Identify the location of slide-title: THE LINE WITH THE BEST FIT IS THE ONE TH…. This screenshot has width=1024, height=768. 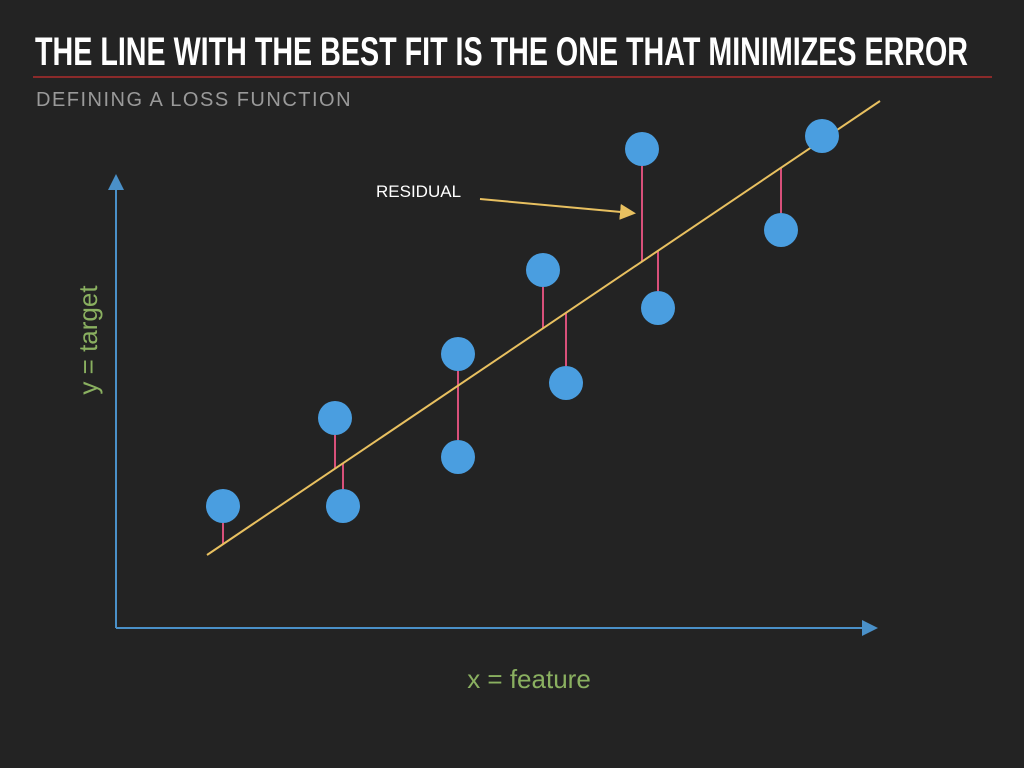
(501, 52).